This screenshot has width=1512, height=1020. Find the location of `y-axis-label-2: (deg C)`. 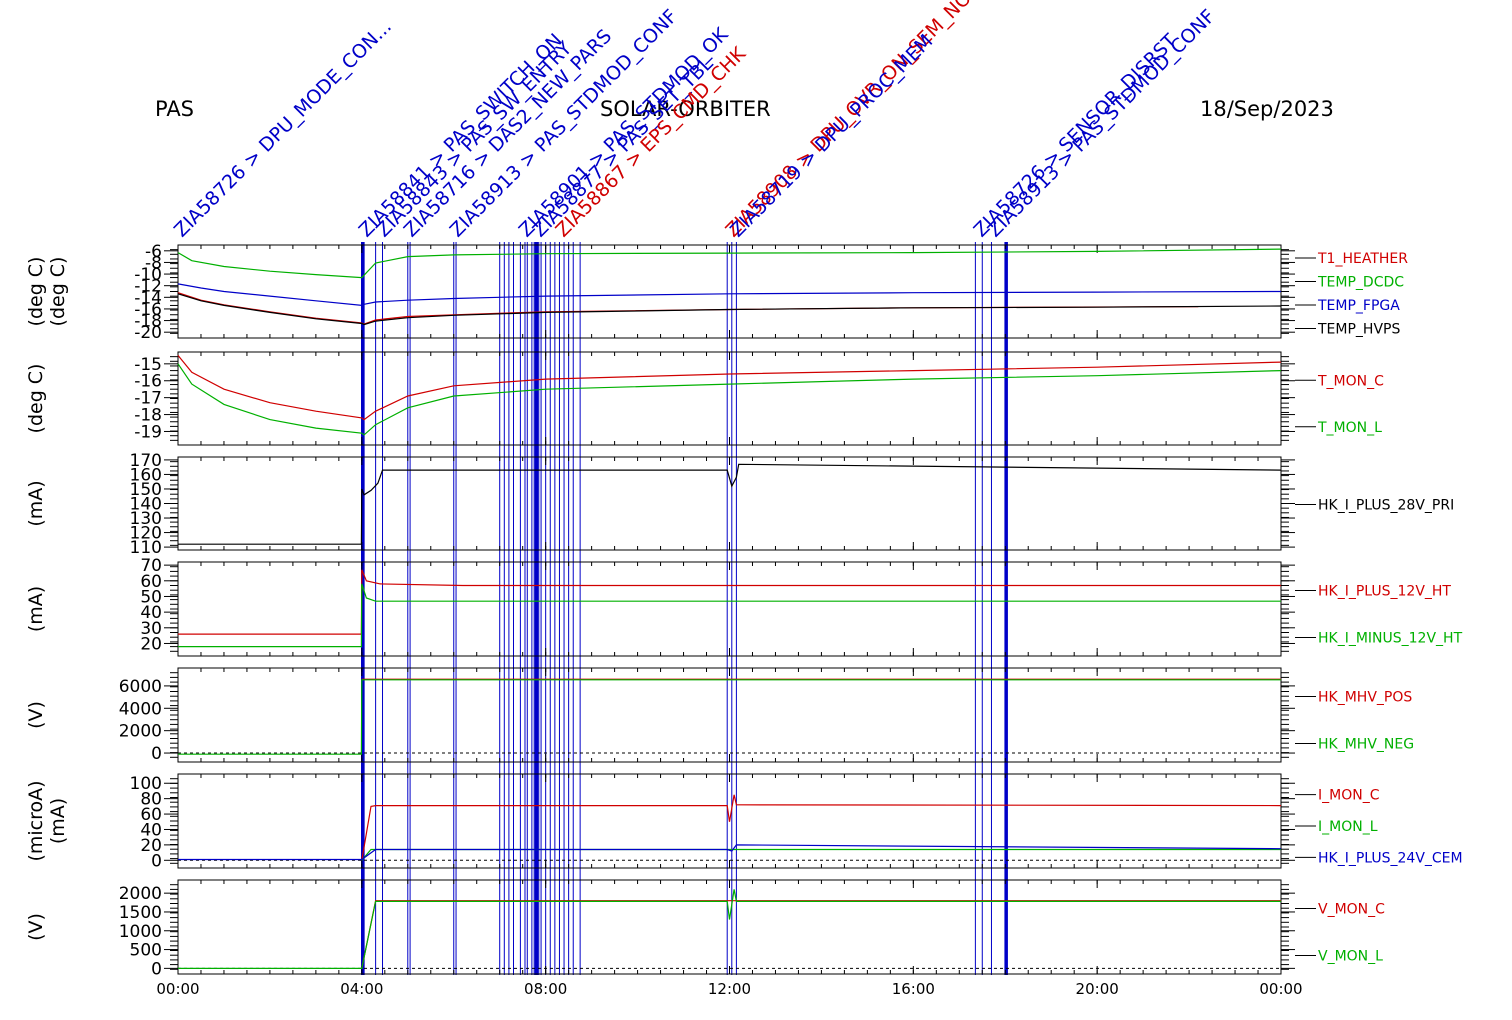

y-axis-label-2: (deg C) is located at coordinates (58, 292).